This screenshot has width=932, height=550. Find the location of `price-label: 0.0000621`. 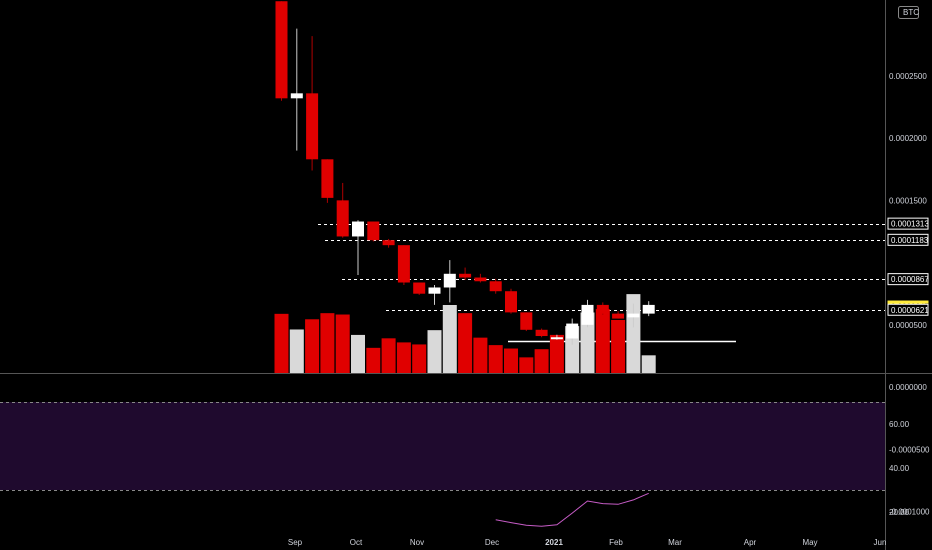

price-label: 0.0000621 is located at coordinates (908, 309).